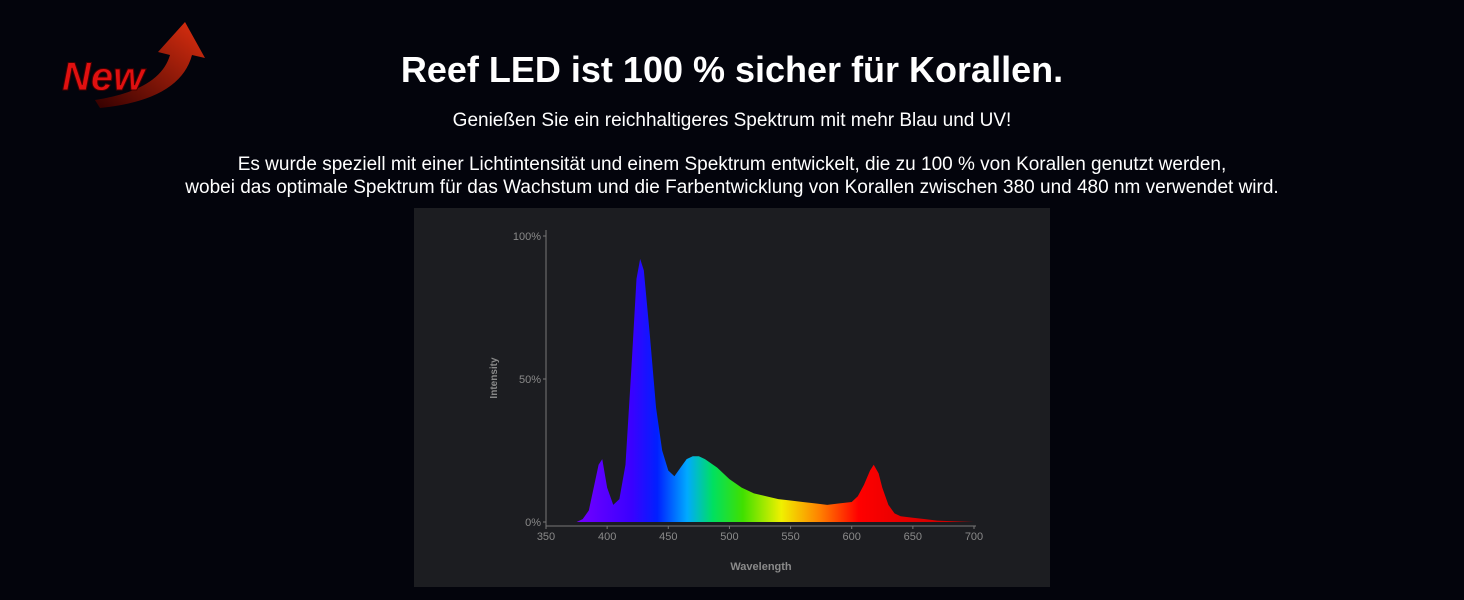  Describe the element at coordinates (790, 537) in the screenshot. I see `x-tick-label: 550` at that location.